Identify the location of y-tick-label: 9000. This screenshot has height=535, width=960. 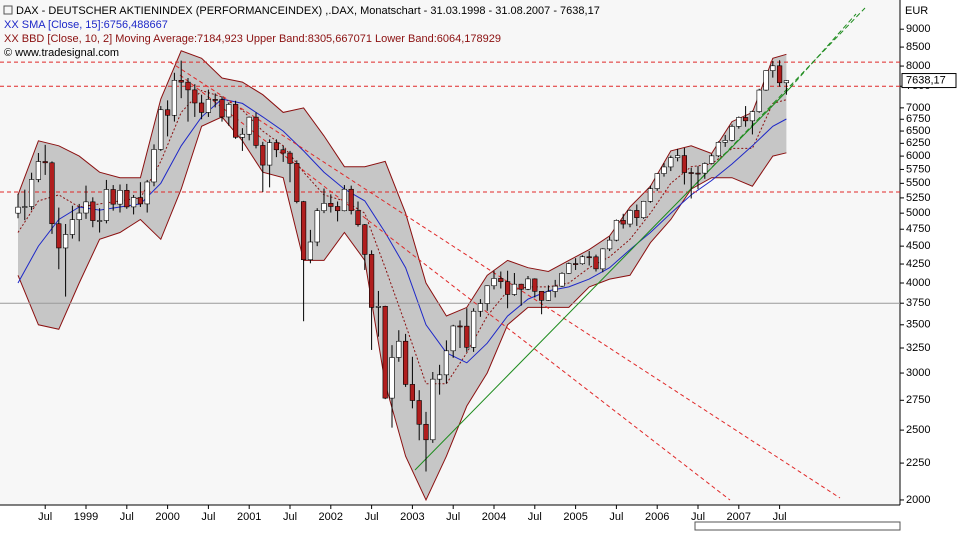
(918, 29).